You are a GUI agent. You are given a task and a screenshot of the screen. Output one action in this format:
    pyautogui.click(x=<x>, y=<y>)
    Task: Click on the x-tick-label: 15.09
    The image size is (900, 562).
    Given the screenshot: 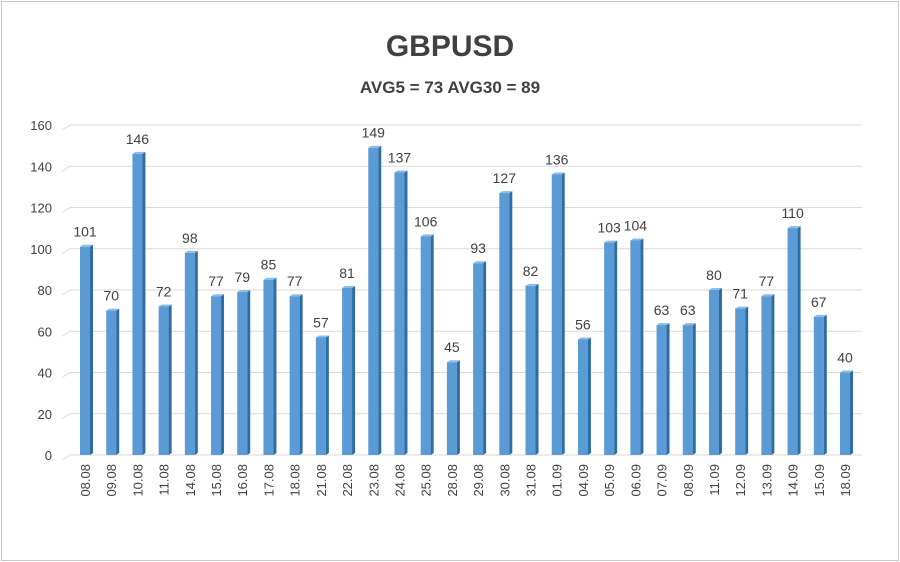 What is the action you would take?
    pyautogui.click(x=819, y=480)
    